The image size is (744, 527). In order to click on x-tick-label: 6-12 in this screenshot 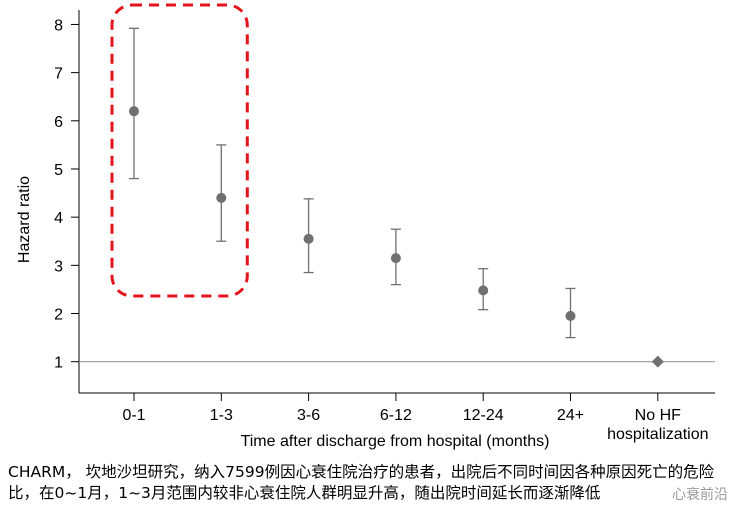, I will do `click(396, 415)`.